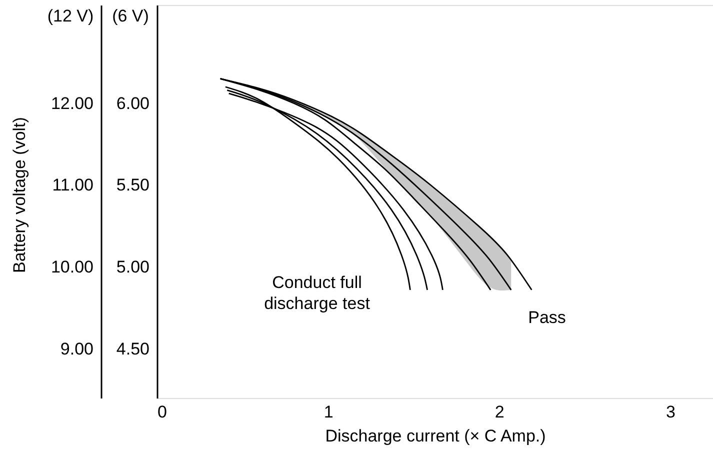 This screenshot has width=713, height=457. I want to click on y-tick-label: 6.00, so click(133, 103).